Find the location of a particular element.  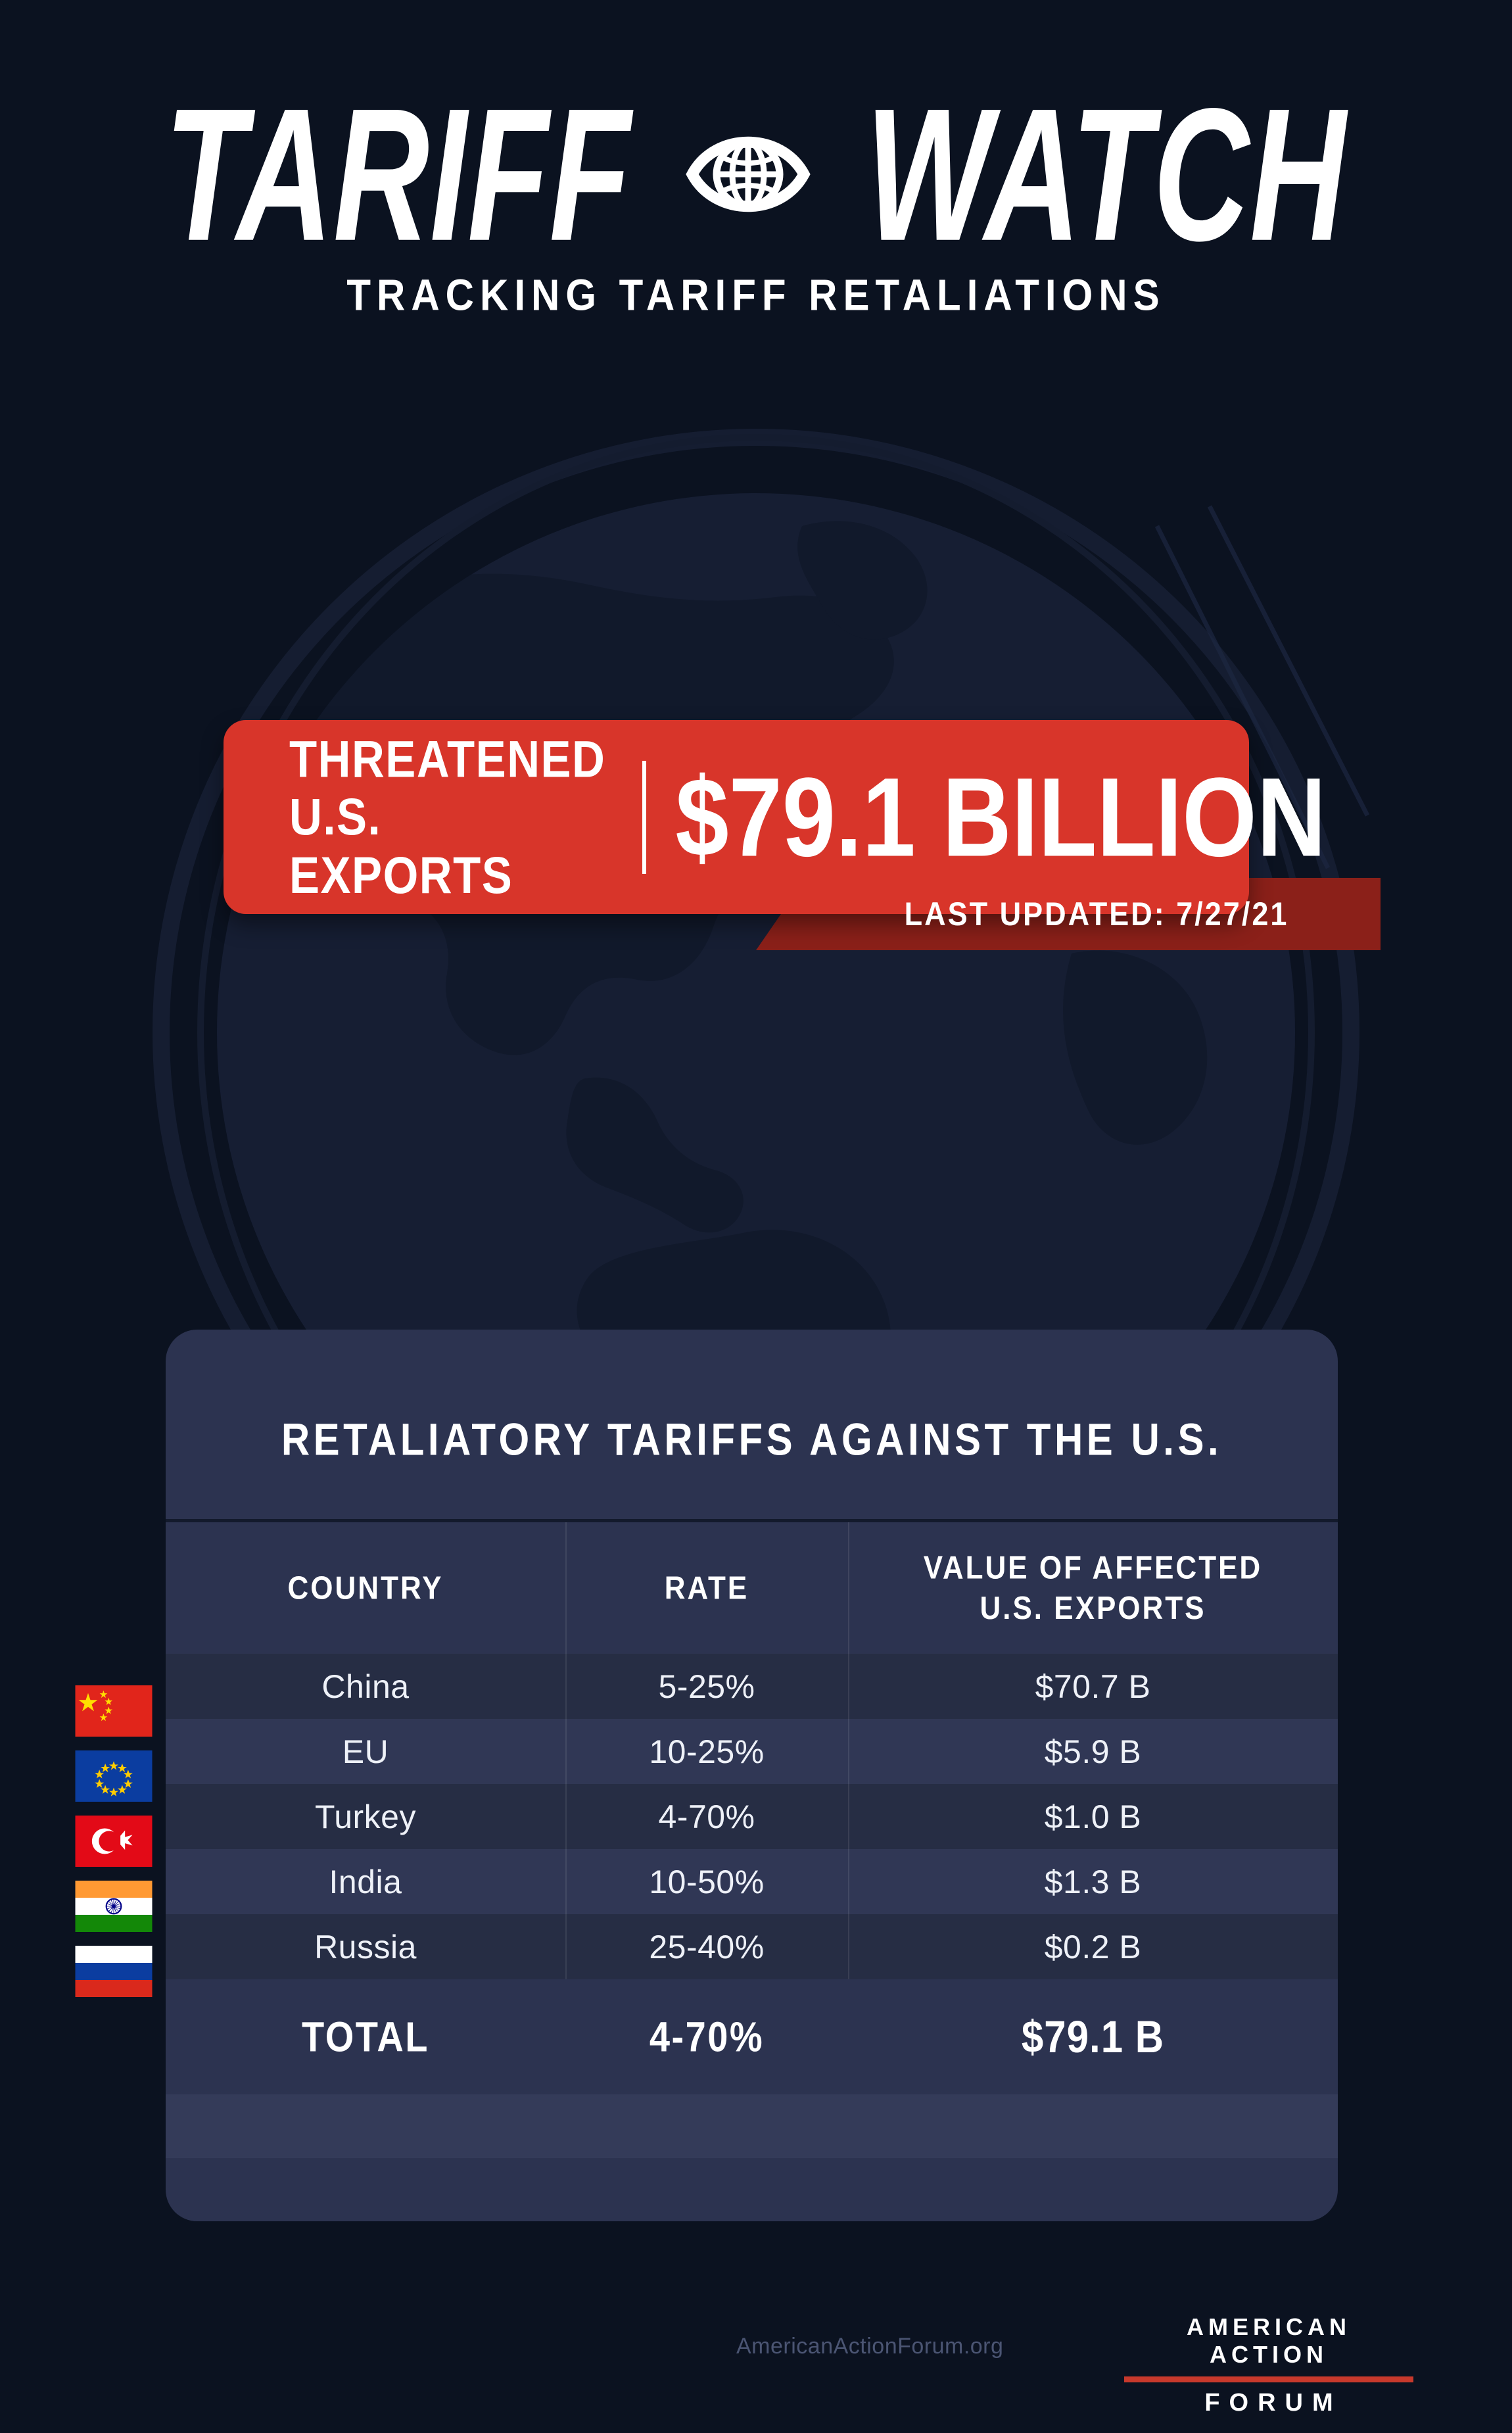

cell-rate: 10-25% is located at coordinates (707, 1751).